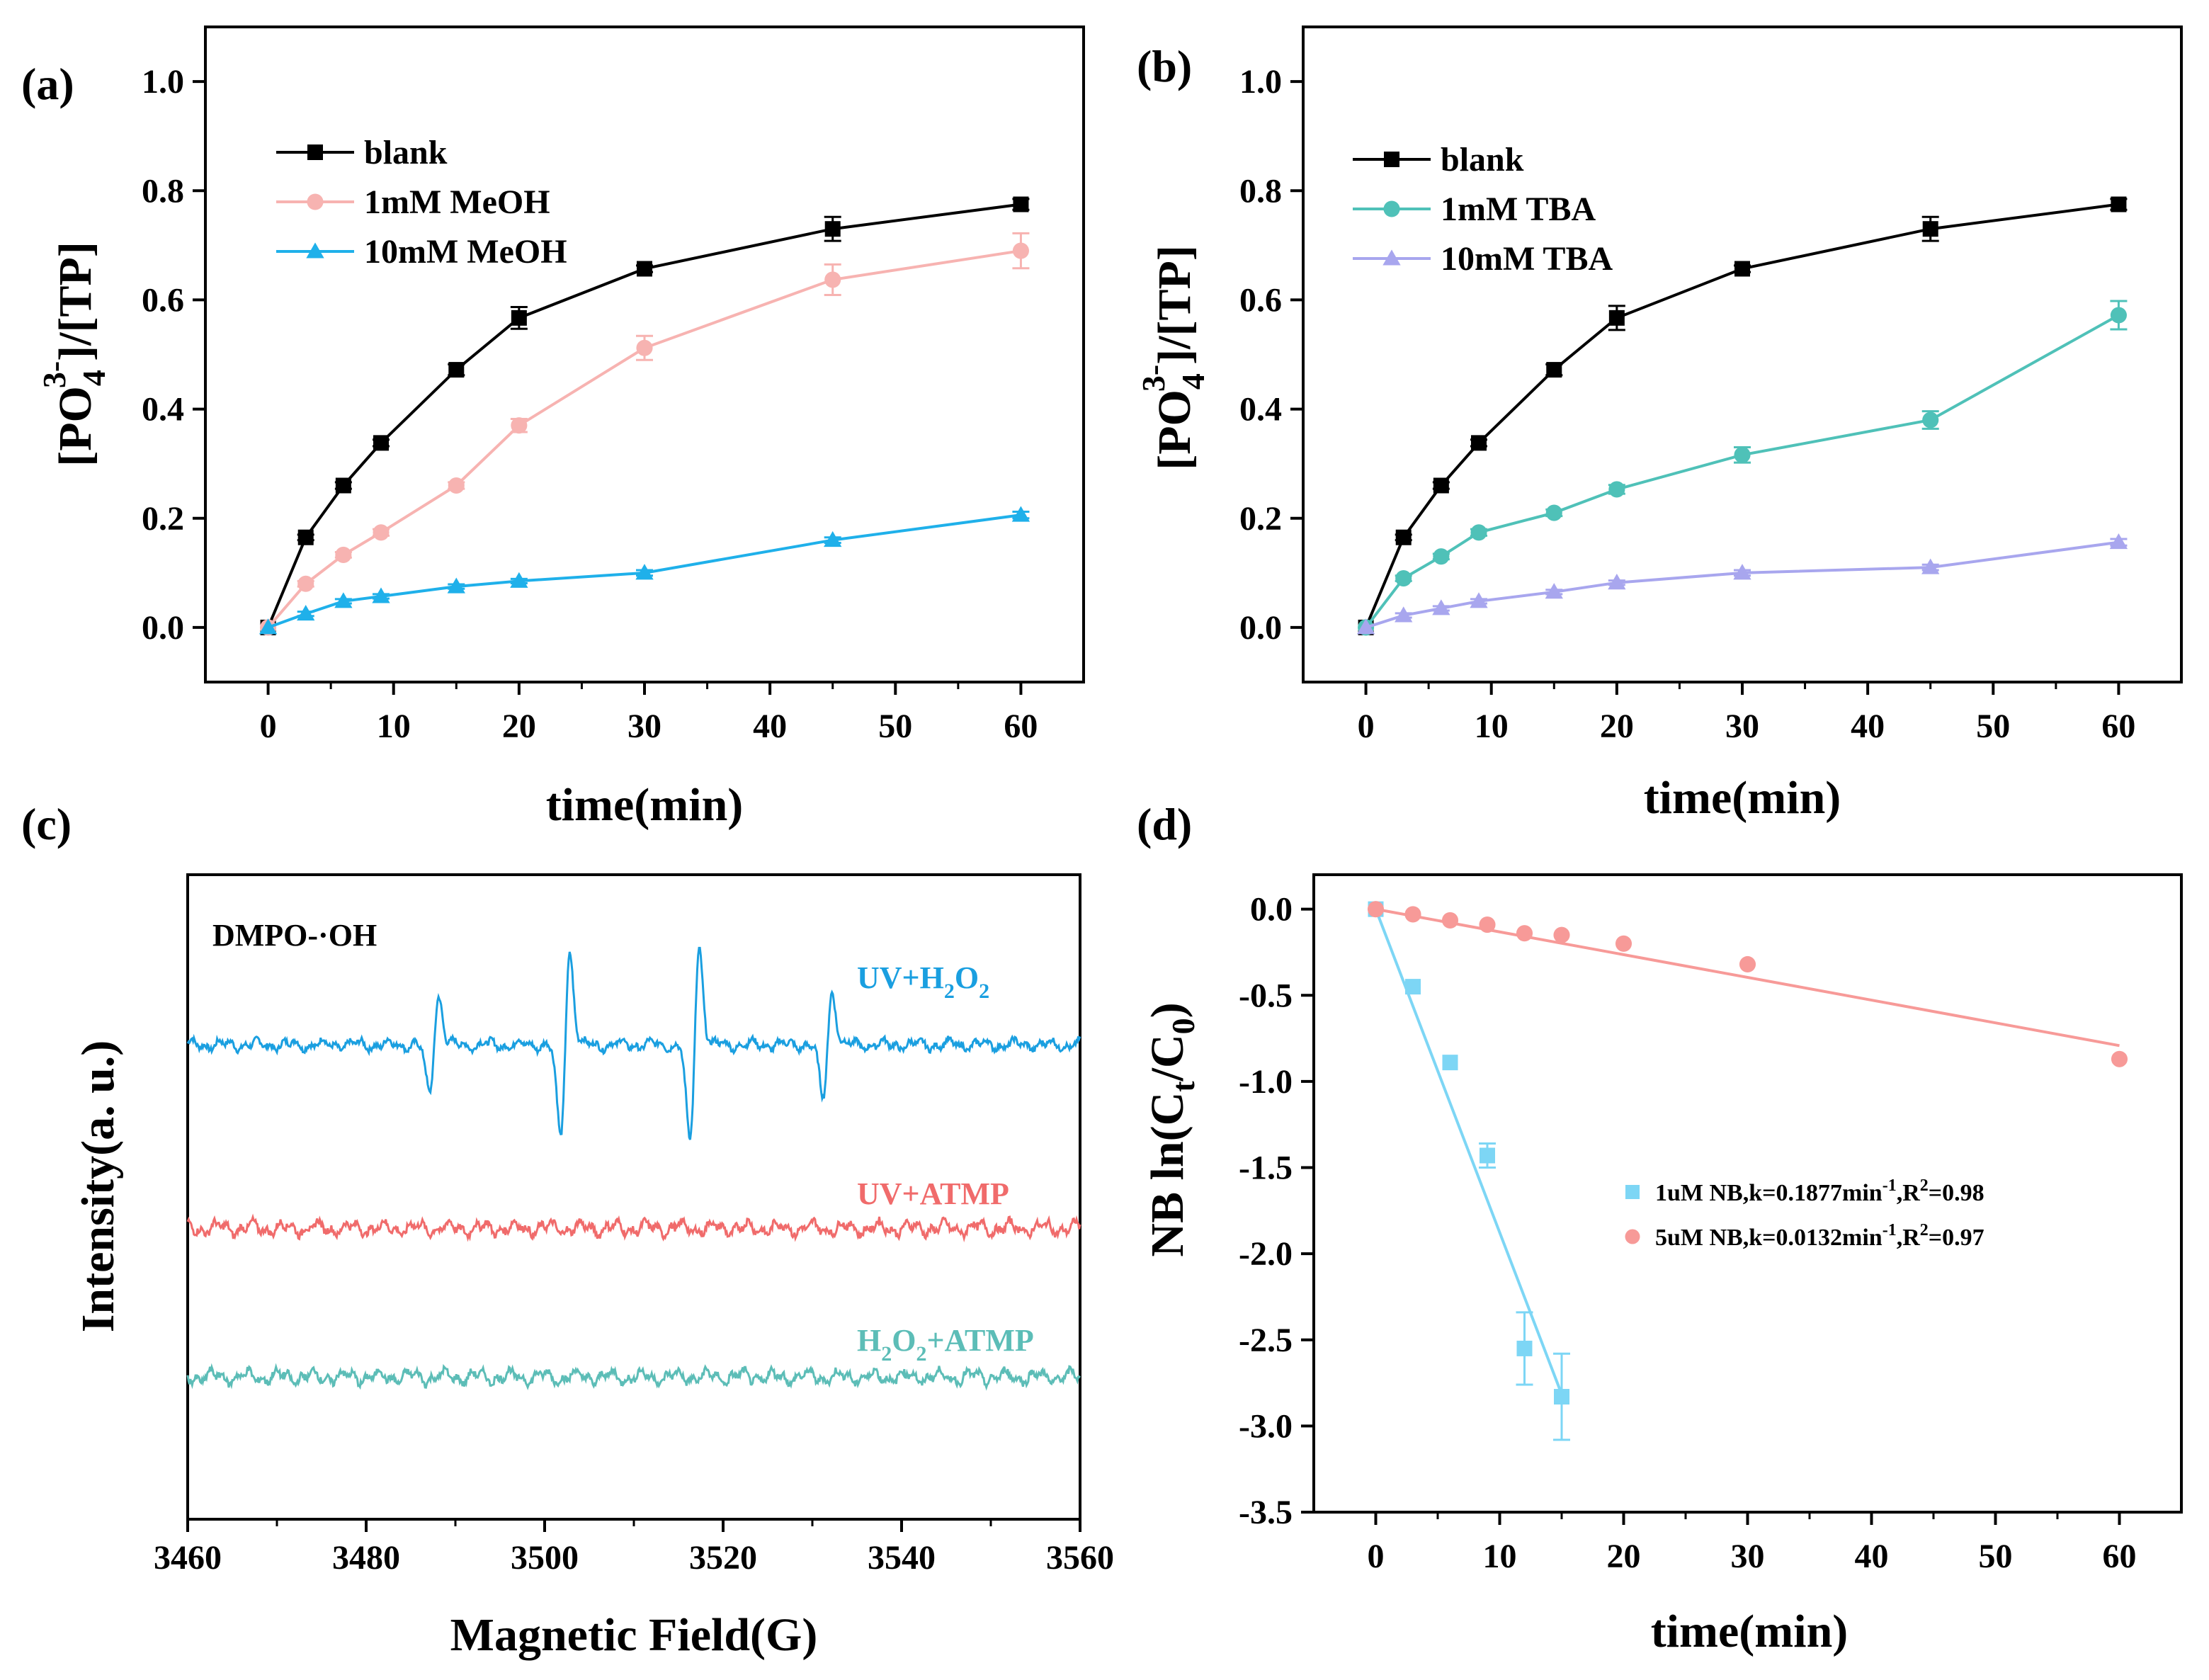 The width and height of the screenshot is (2209, 1680). What do you see at coordinates (1742, 726) in the screenshot?
I see `panel-b-x-tick-label-3: 30` at bounding box center [1742, 726].